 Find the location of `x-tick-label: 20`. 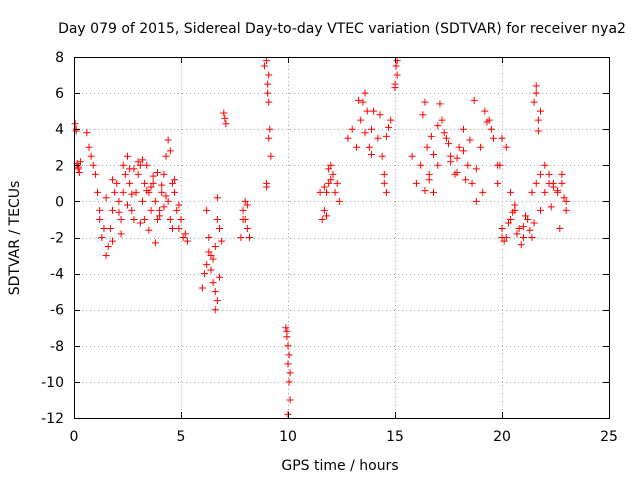

x-tick-label: 20 is located at coordinates (502, 437).